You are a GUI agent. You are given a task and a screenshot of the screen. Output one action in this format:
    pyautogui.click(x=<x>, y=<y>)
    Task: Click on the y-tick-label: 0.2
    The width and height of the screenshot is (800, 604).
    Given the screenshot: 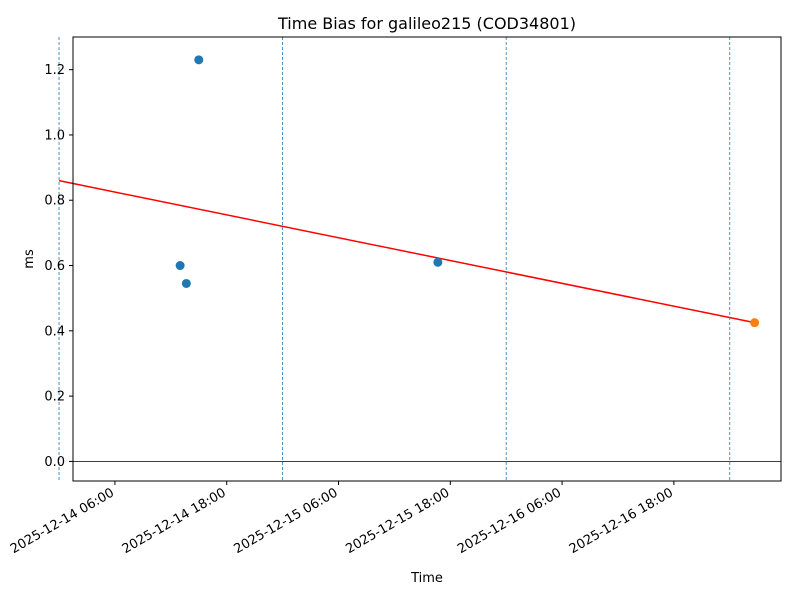 What is the action you would take?
    pyautogui.click(x=54, y=397)
    